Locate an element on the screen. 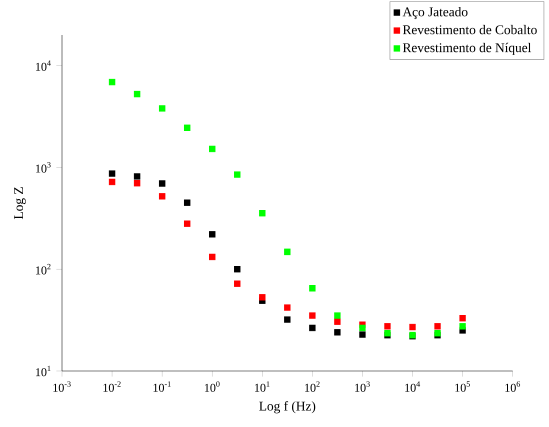 The height and width of the screenshot is (427, 549). y-tick-label: 10$^{4}$ is located at coordinates (43, 65).